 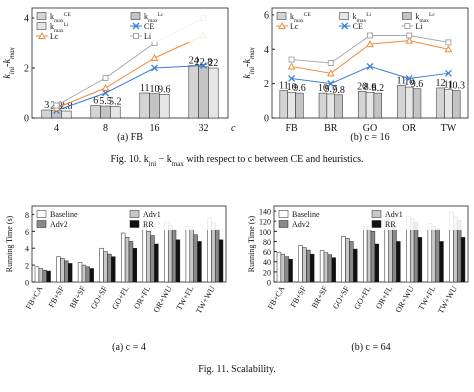 What do you see at coordinates (115, 102) in the screenshot?
I see `bar-label: 5.2` at bounding box center [115, 102].